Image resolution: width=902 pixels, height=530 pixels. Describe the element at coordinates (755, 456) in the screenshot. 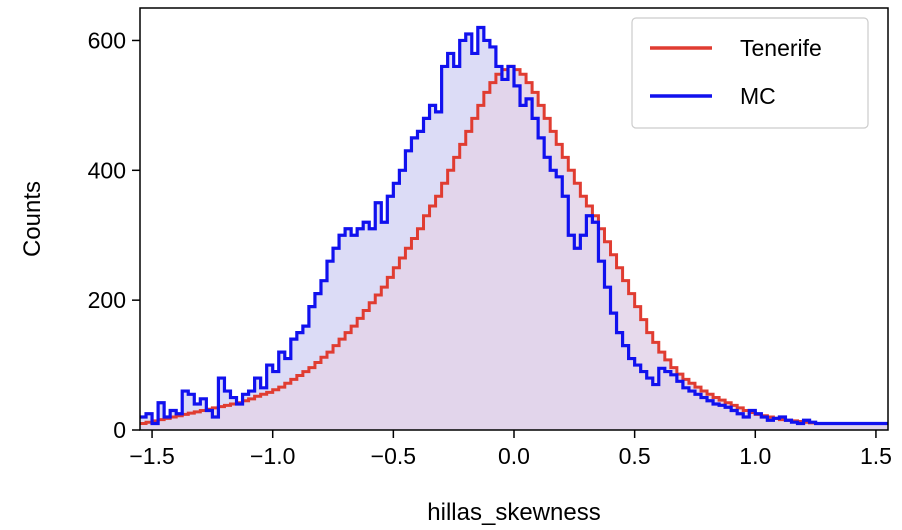

I see `x-tick-label: 1.0` at that location.